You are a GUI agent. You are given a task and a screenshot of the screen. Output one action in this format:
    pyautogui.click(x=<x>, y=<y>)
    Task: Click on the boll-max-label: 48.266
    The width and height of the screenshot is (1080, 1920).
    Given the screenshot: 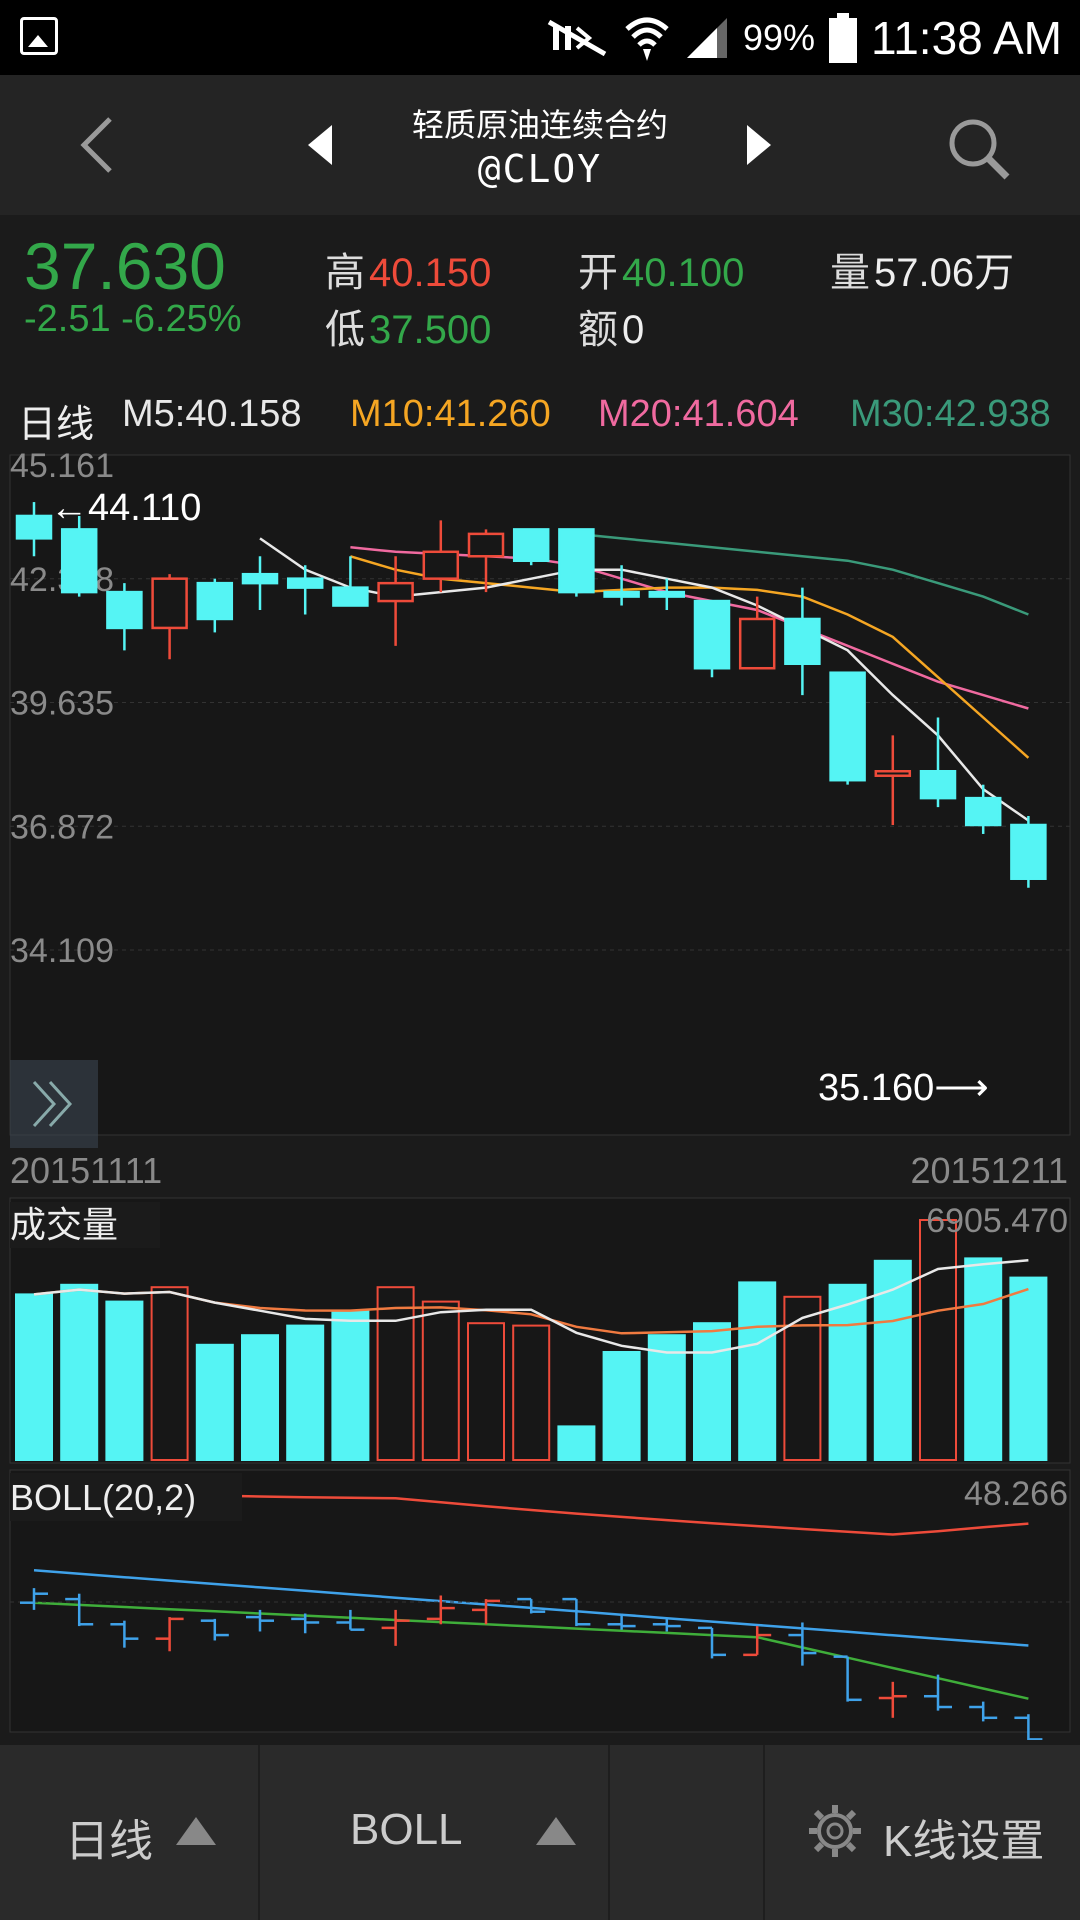 What is the action you would take?
    pyautogui.click(x=1016, y=1494)
    